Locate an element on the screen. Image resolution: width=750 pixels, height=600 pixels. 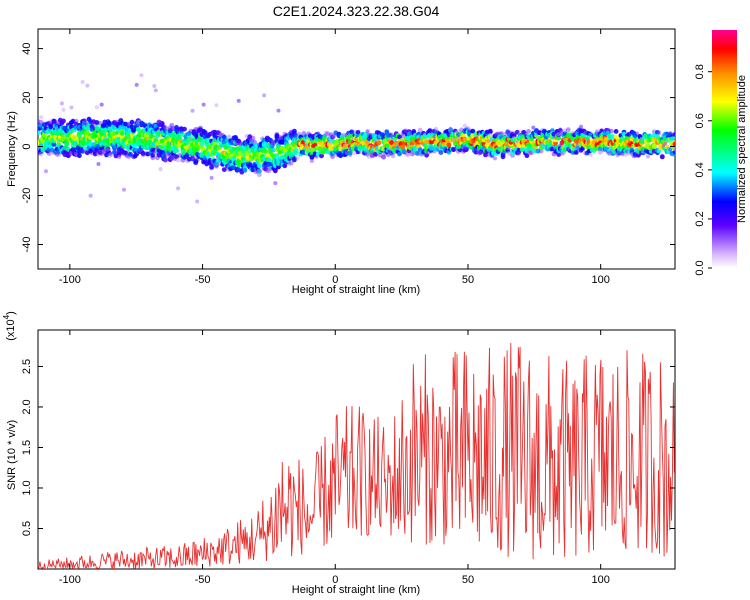
snr-y-label: SNR (10 * v/v) is located at coordinates (12, 455).